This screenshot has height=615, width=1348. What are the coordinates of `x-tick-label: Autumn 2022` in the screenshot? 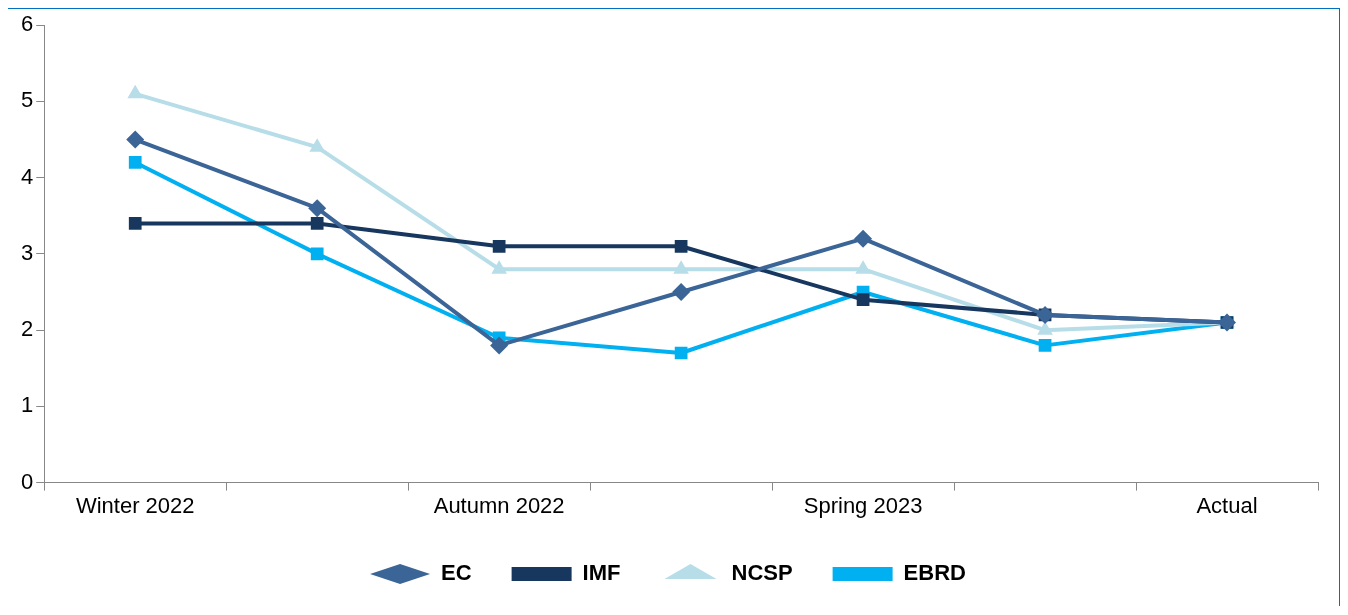 It's located at (499, 505).